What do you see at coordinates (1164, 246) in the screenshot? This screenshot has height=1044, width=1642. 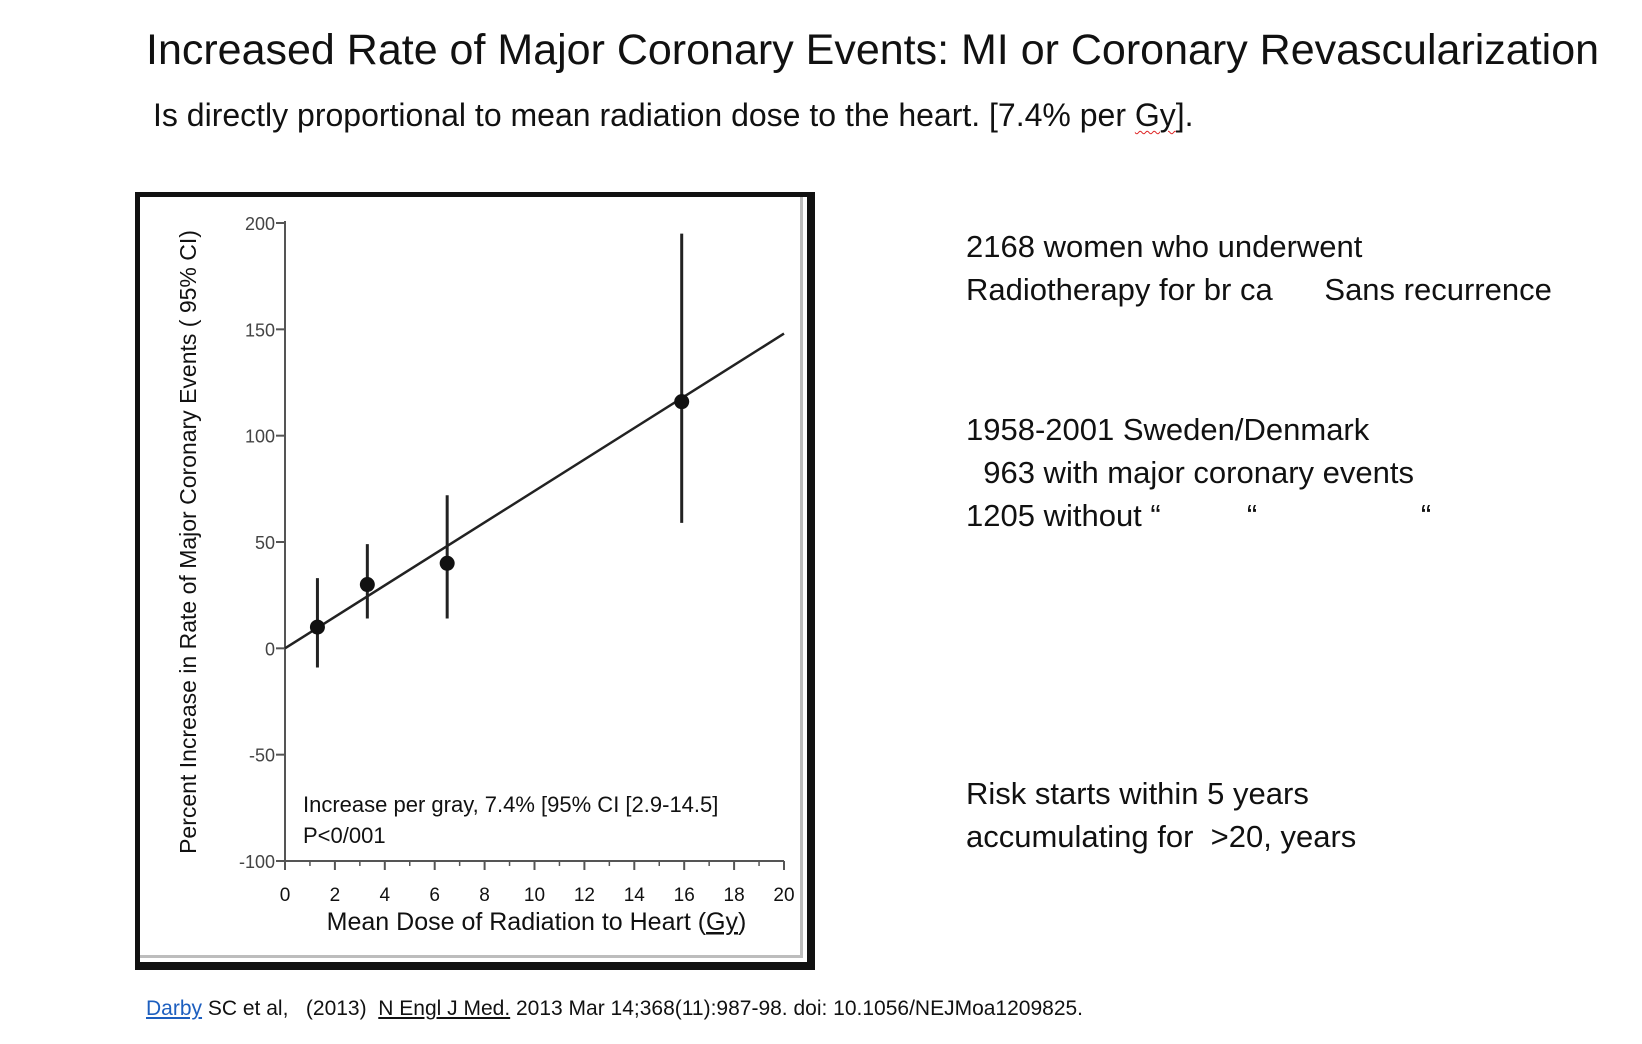 I see `cohort-line: 2168 women who underwent` at bounding box center [1164, 246].